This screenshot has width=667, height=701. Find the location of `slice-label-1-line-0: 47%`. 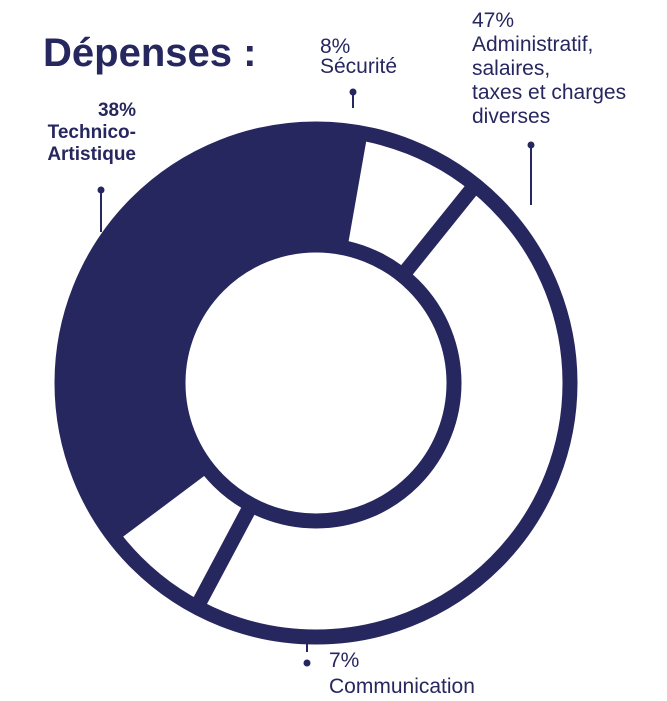

slice-label-1-line-0: 47% is located at coordinates (493, 20).